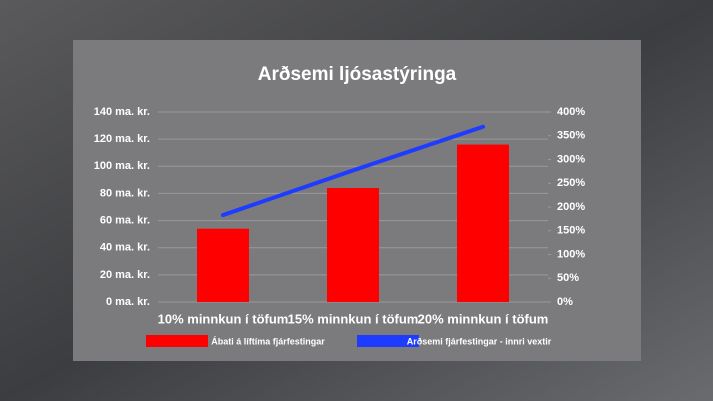  What do you see at coordinates (483, 318) in the screenshot?
I see `x-tick-label: 20% minnkun í töfum` at bounding box center [483, 318].